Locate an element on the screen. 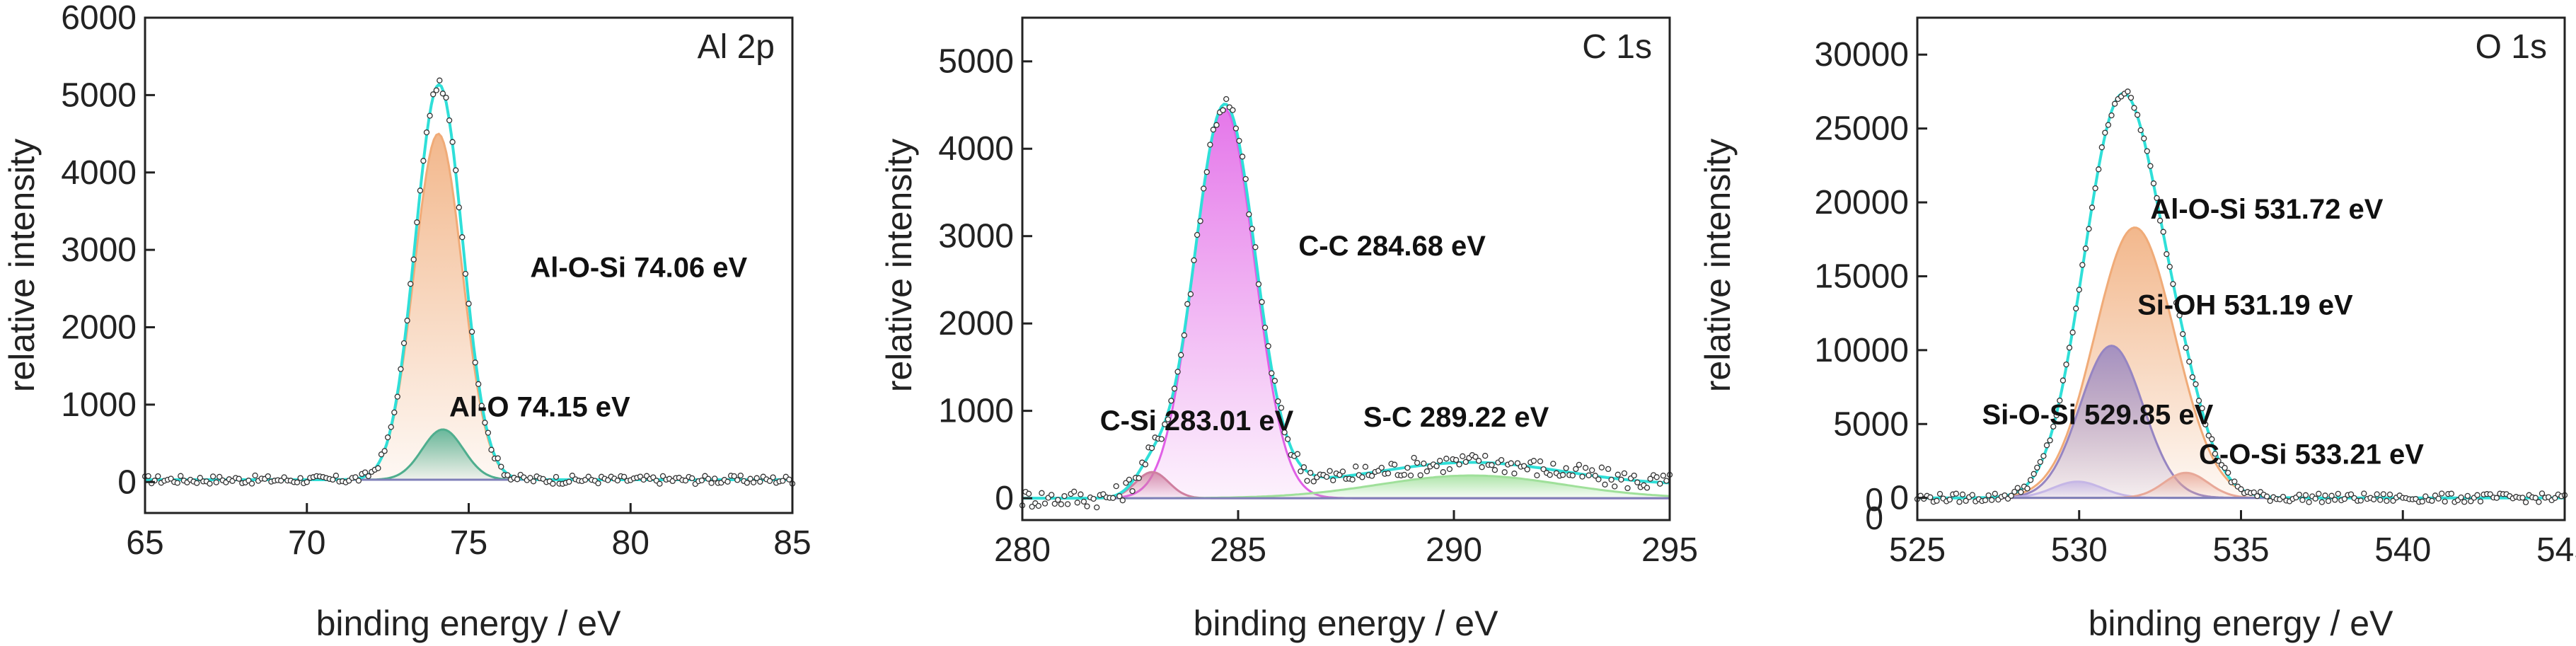 The height and width of the screenshot is (646, 2576). x-axis-label: binding energy / eV is located at coordinates (2241, 623).